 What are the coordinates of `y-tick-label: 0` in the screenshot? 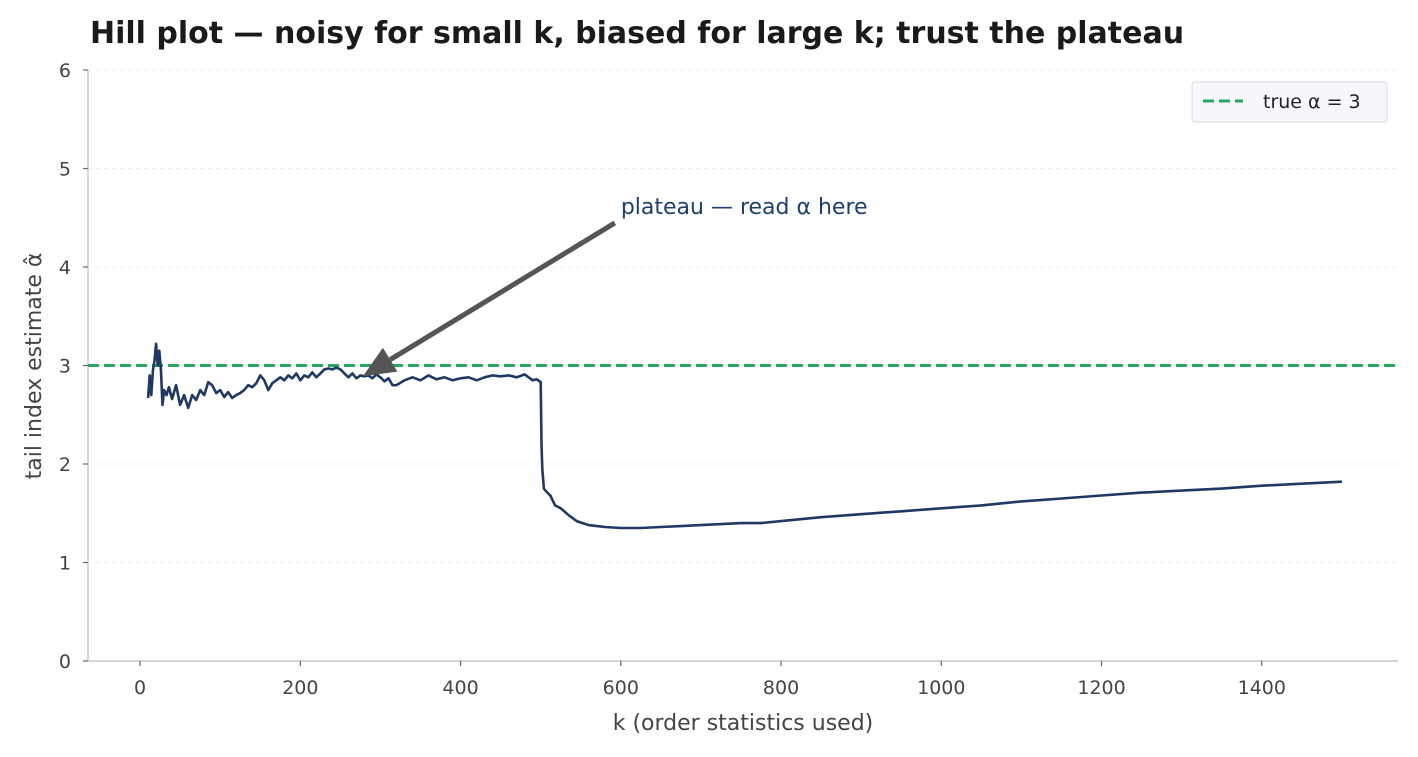 It's located at (65, 662).